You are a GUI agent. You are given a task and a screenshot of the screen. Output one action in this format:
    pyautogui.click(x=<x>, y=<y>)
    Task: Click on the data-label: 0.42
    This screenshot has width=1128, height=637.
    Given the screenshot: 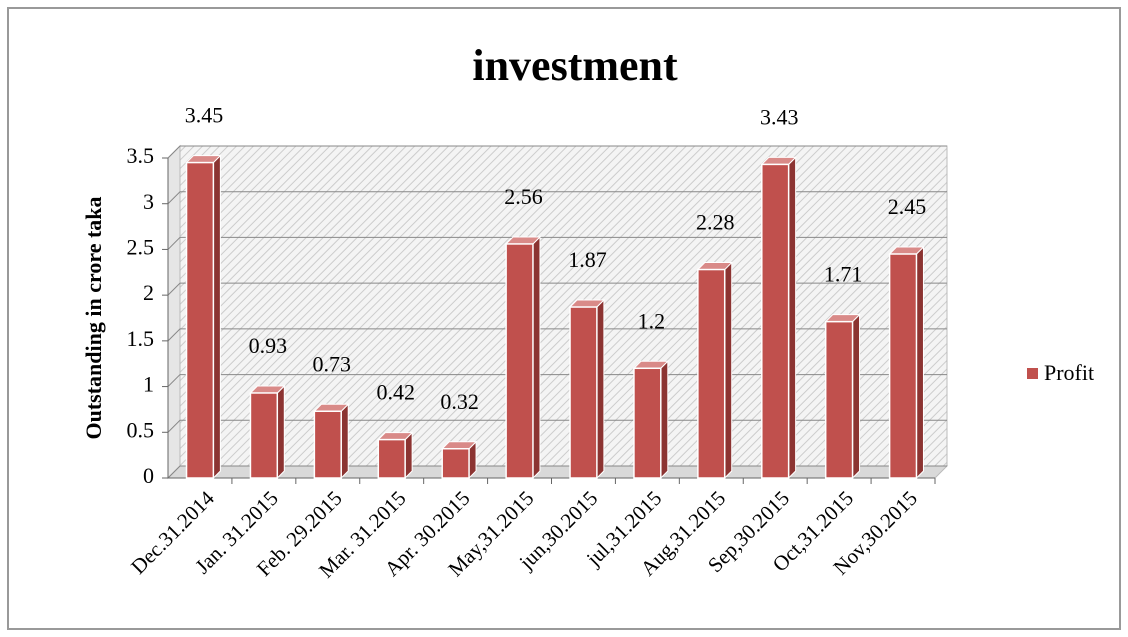 What is the action you would take?
    pyautogui.click(x=395, y=392)
    